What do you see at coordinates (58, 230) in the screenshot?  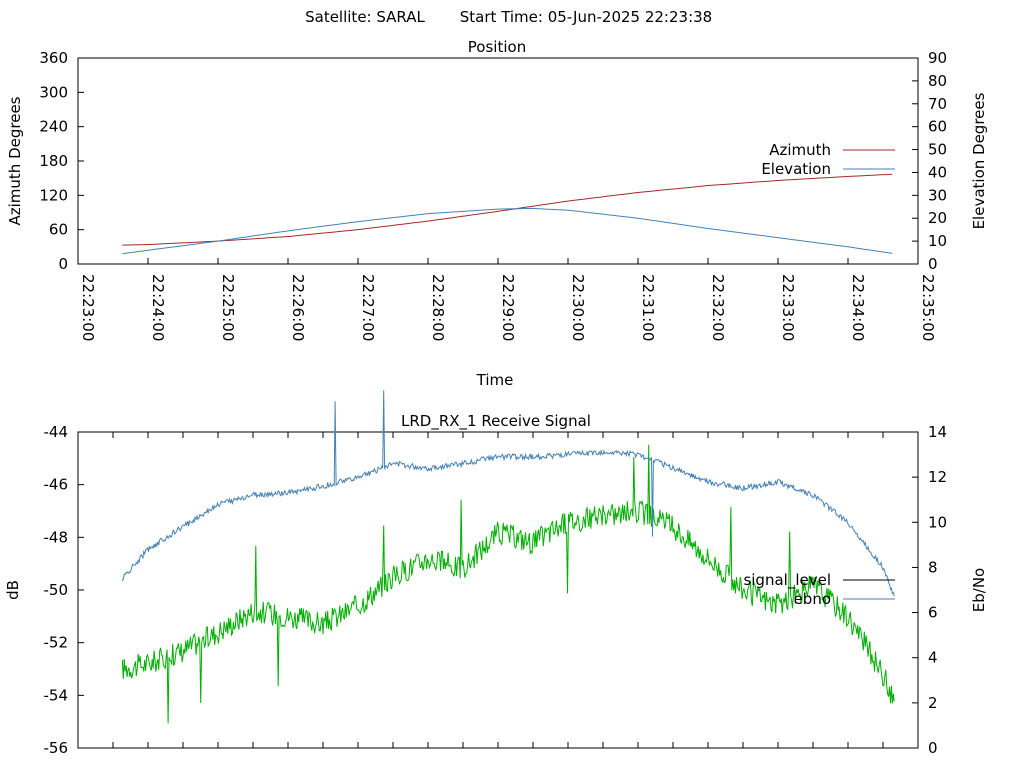 I see `y-tick-label: 60` at bounding box center [58, 230].